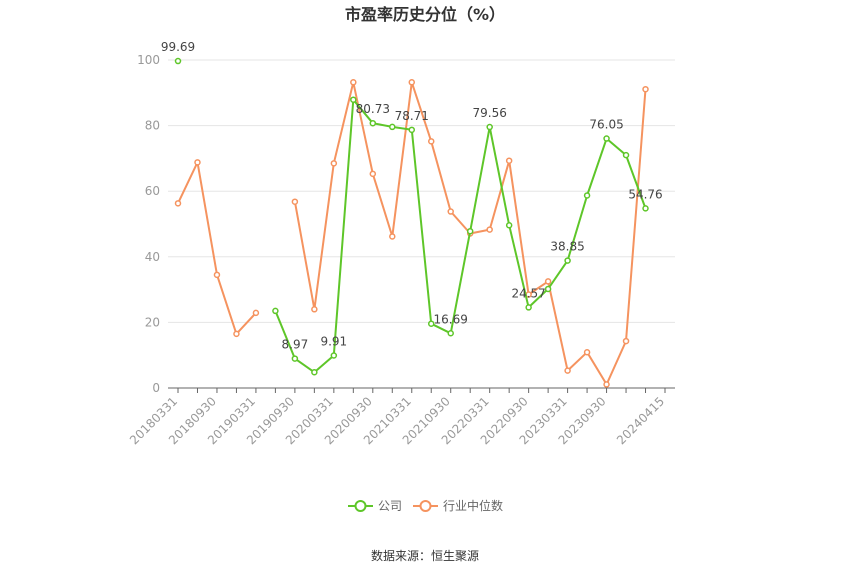  What do you see at coordinates (567, 247) in the screenshot?
I see `data-label: 38.85` at bounding box center [567, 247].